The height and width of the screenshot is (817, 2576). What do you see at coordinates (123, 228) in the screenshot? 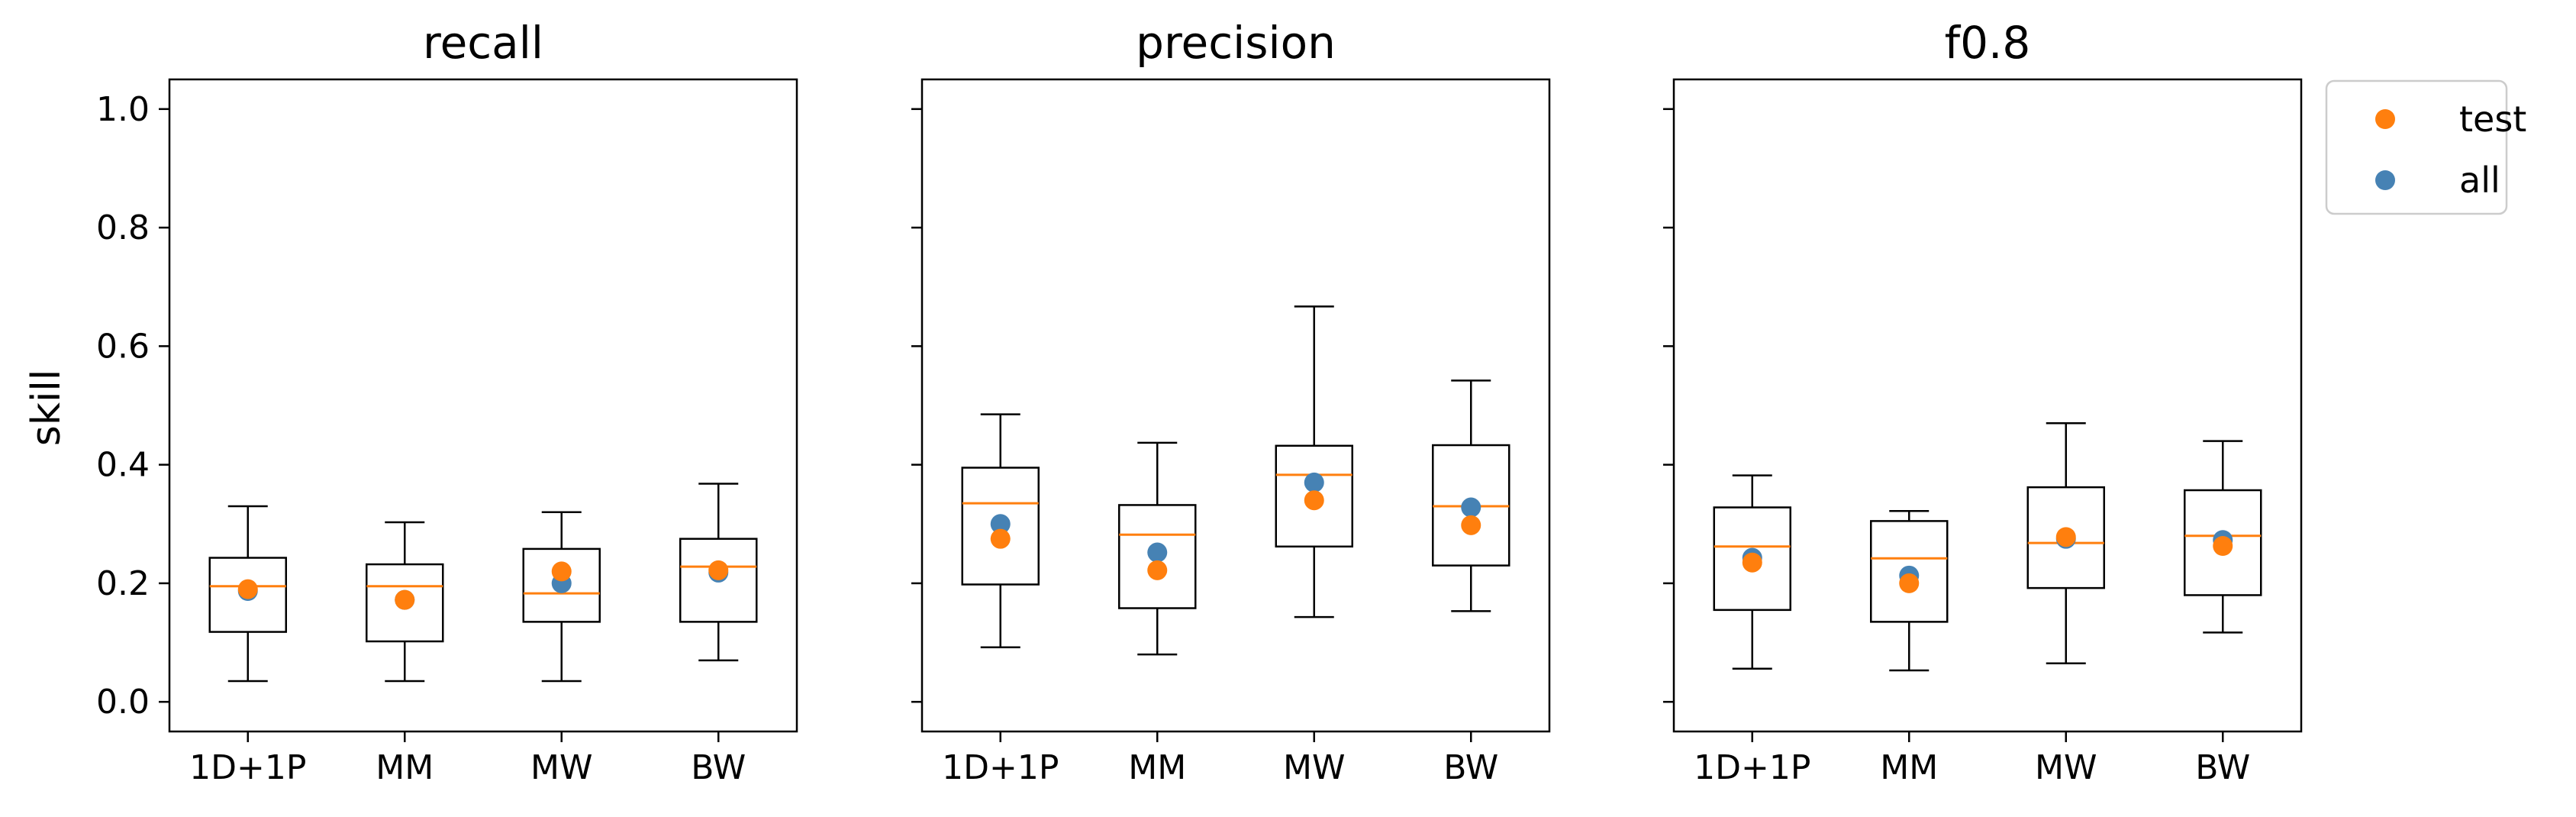
I see `y-tick-label: 0.8` at bounding box center [123, 228].